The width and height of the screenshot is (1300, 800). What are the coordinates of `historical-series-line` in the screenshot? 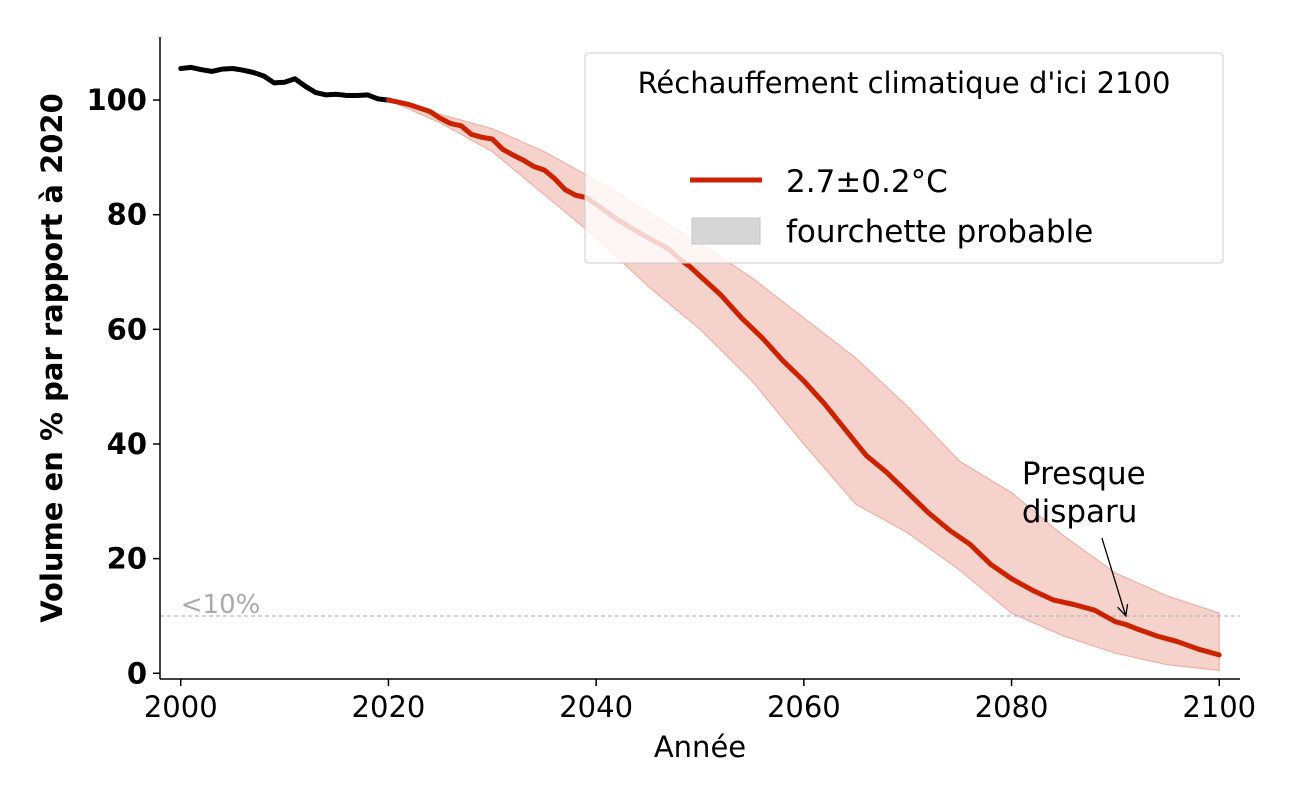 It's located at (284, 83).